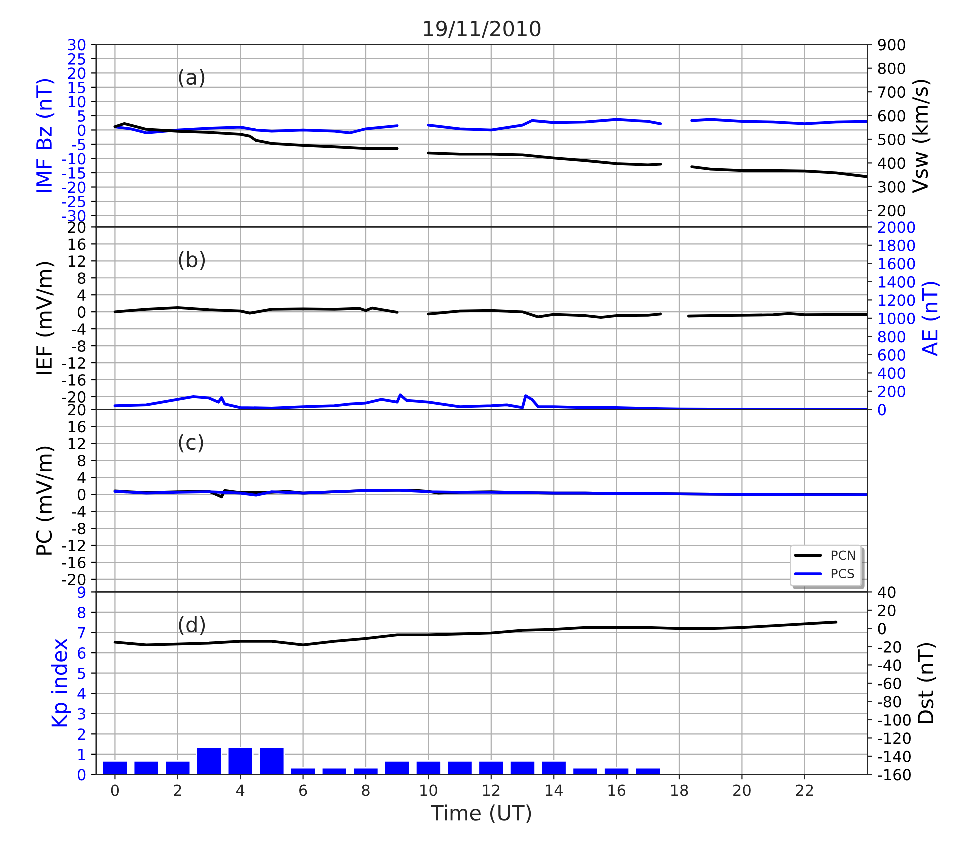 The image size is (964, 843). What do you see at coordinates (617, 790) in the screenshot?
I see `x-tick-label: 16` at bounding box center [617, 790].